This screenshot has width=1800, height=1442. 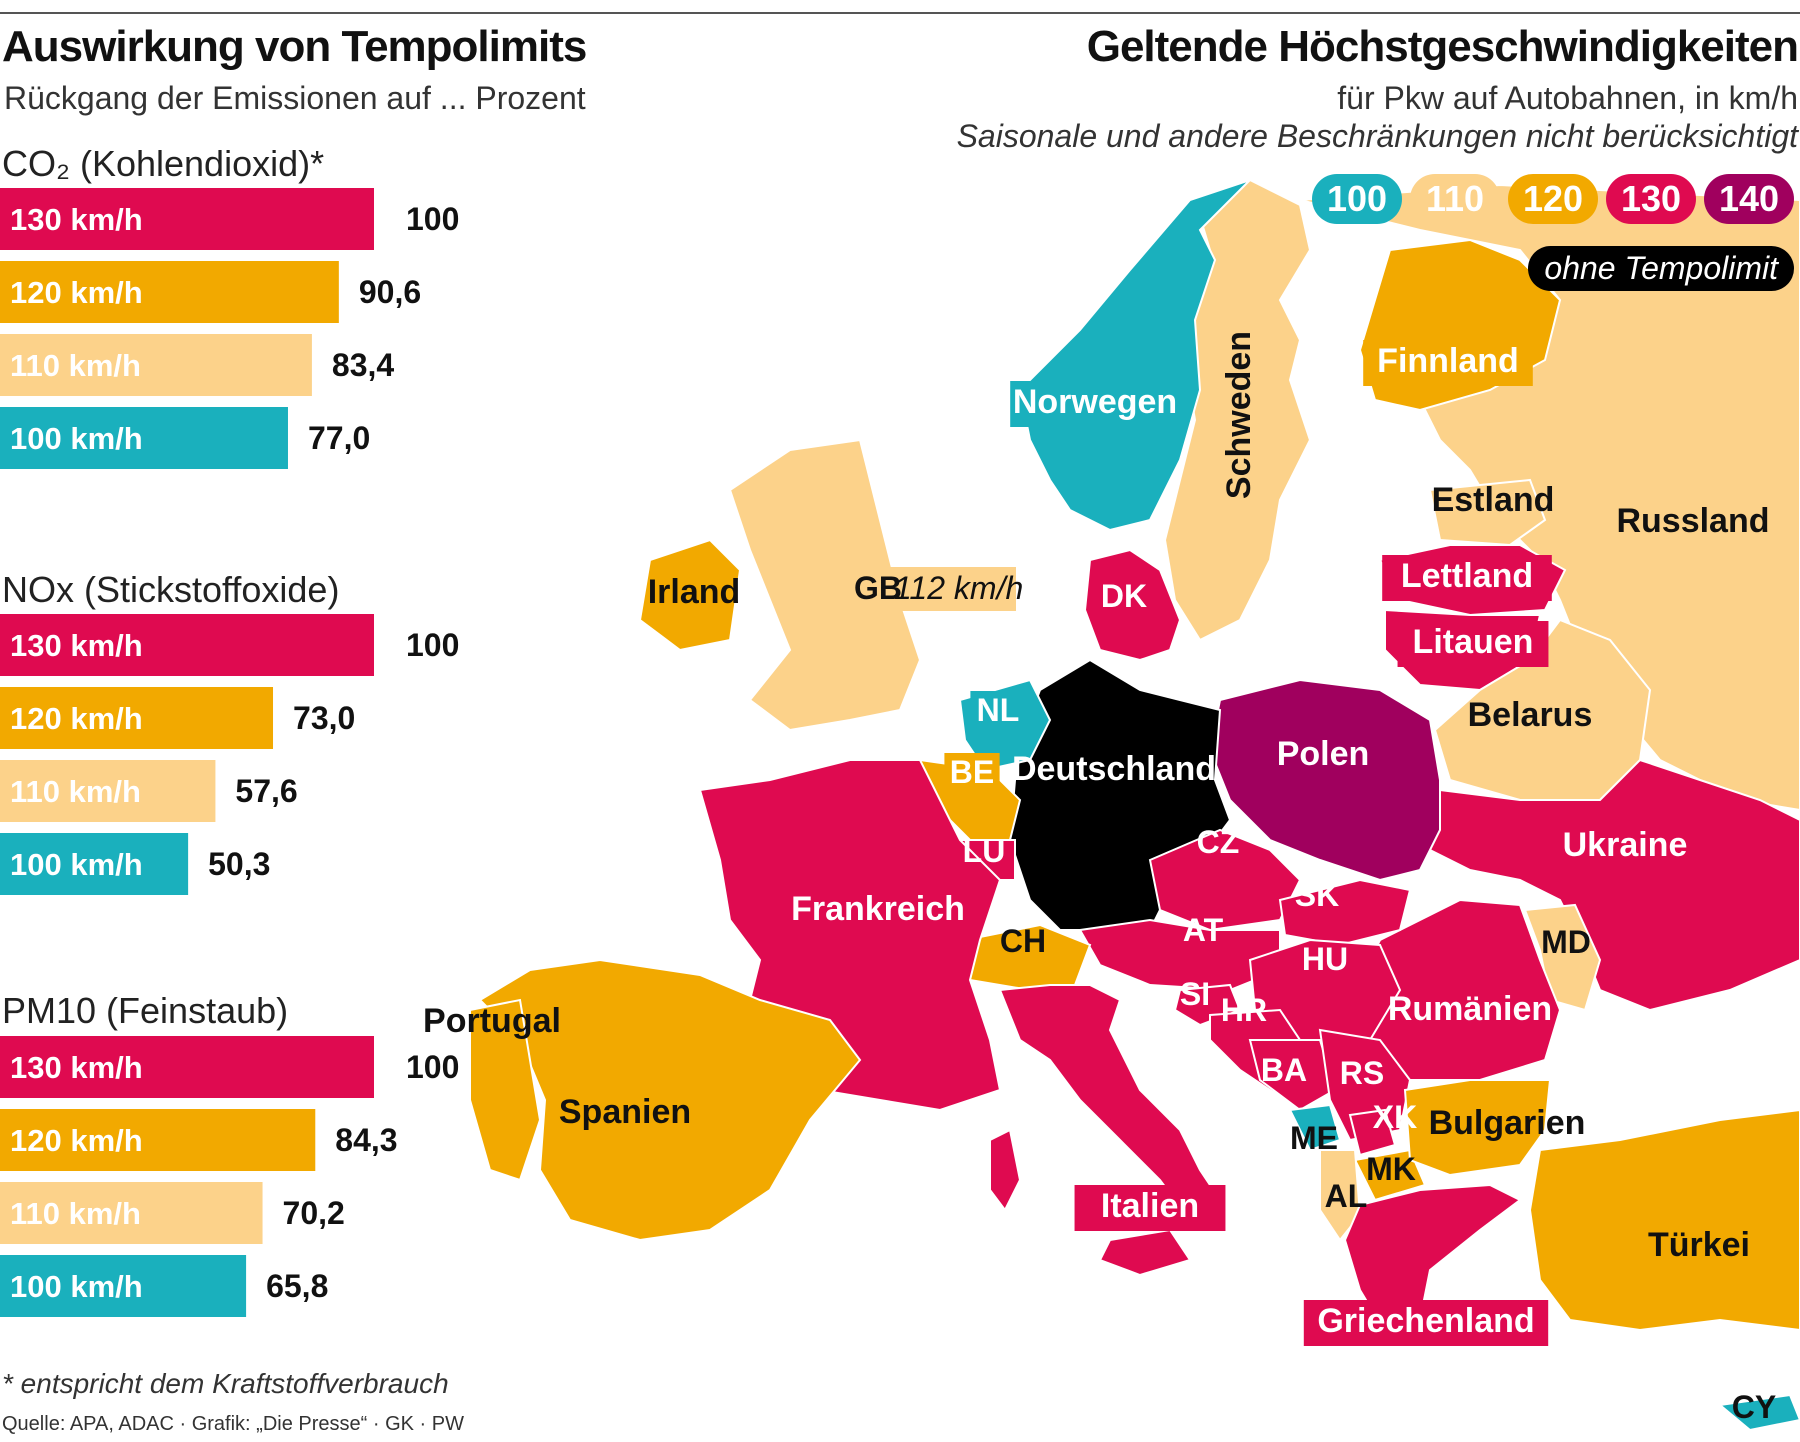 I want to click on country-label: Rumänien, so click(x=1470, y=1009).